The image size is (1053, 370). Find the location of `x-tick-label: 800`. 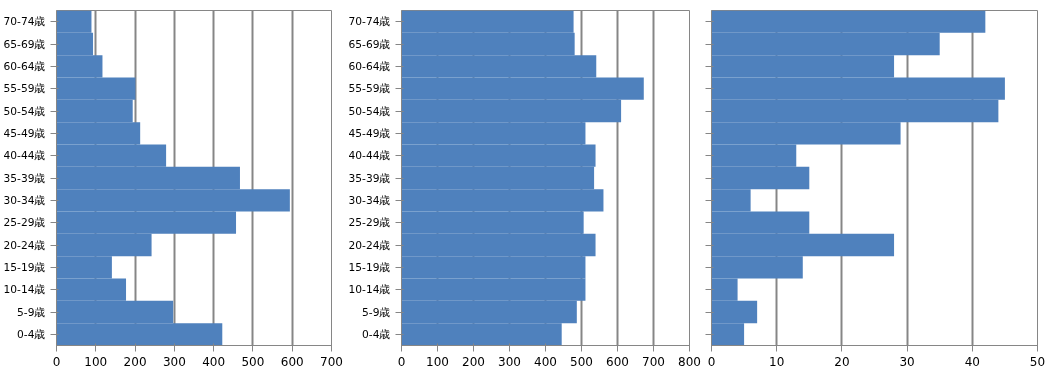

x-tick-label: 800 is located at coordinates (689, 361).